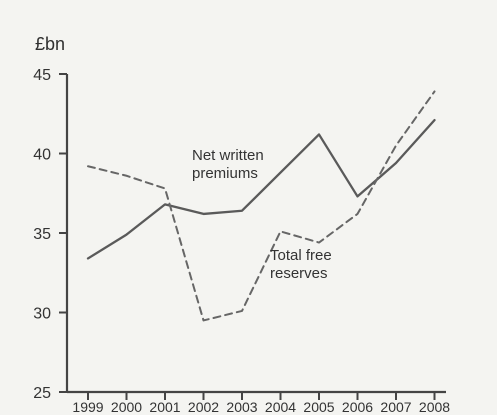  I want to click on x-tick-label: 2004, so click(280, 407).